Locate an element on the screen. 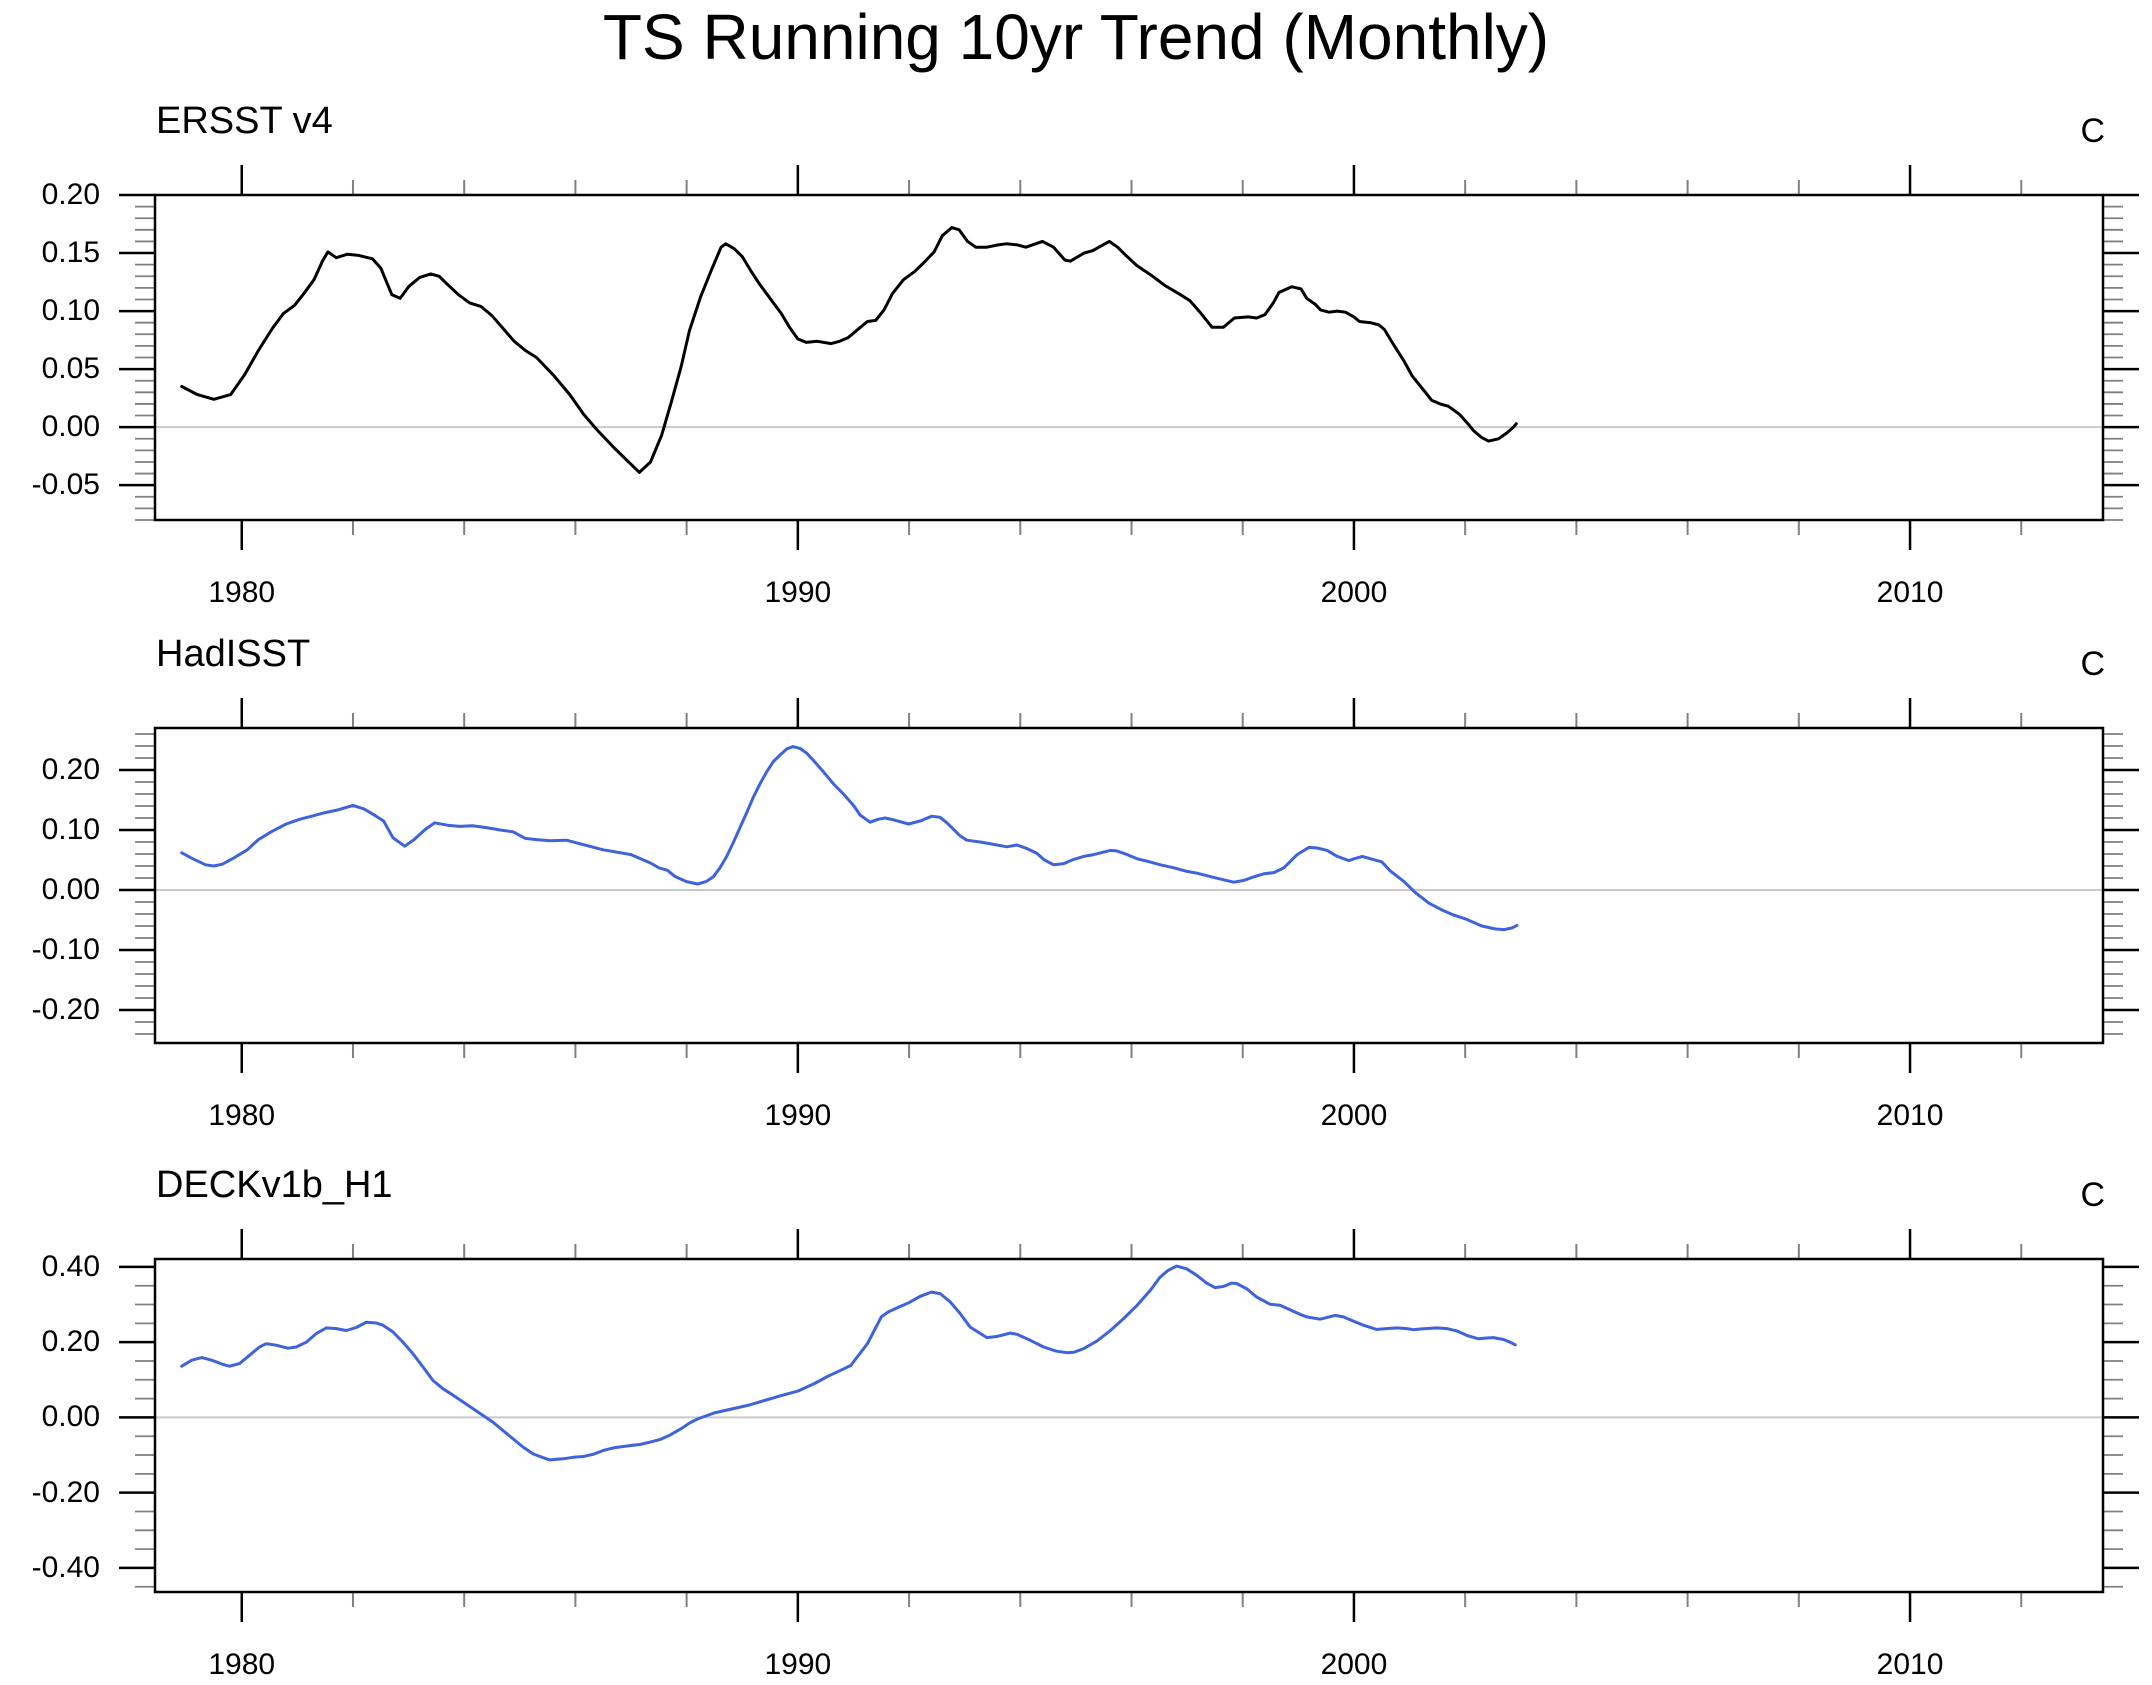  unit-label-celsius-panel1: C is located at coordinates (2092, 131).